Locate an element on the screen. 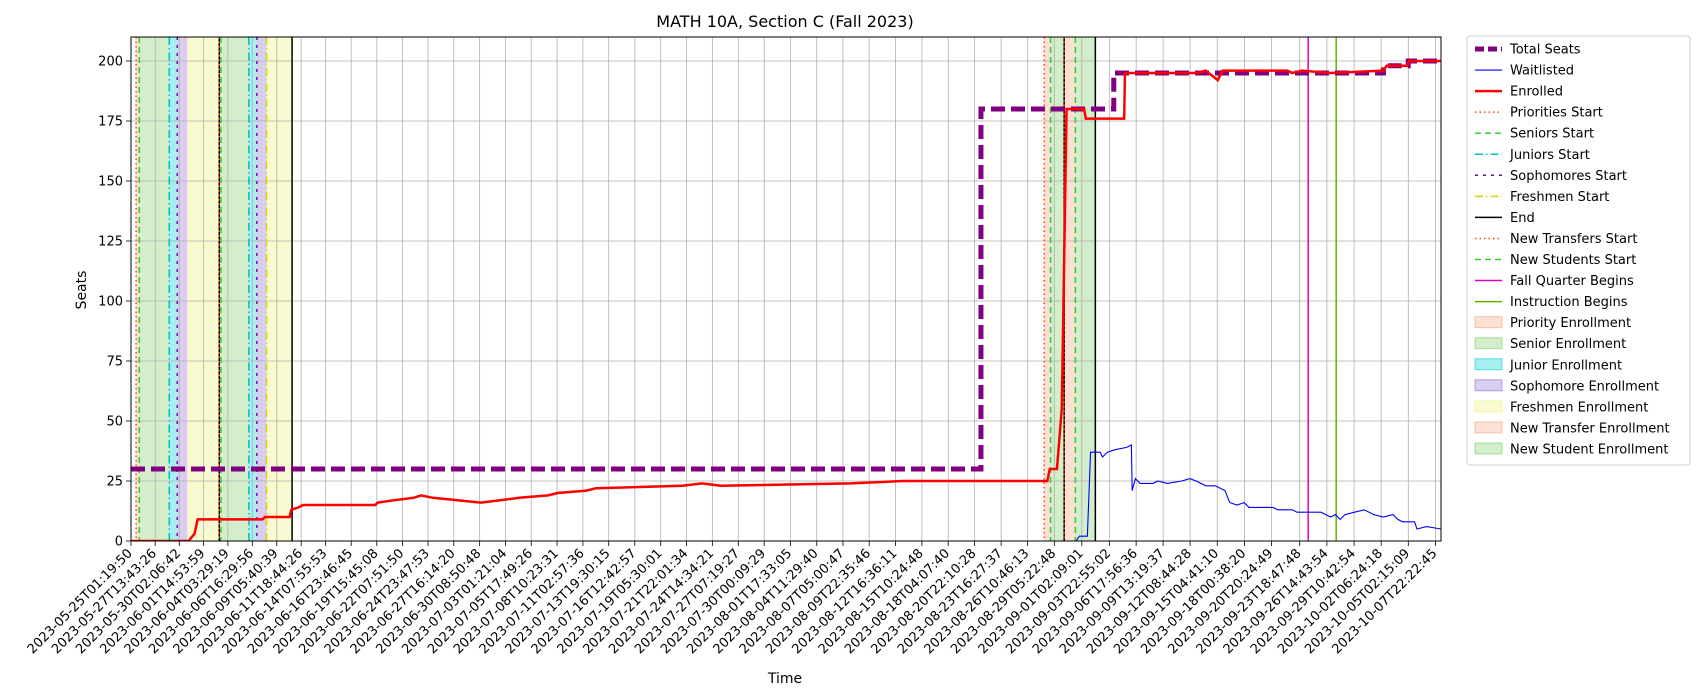  legend-item: Freshmen Start is located at coordinates (1542, 197).